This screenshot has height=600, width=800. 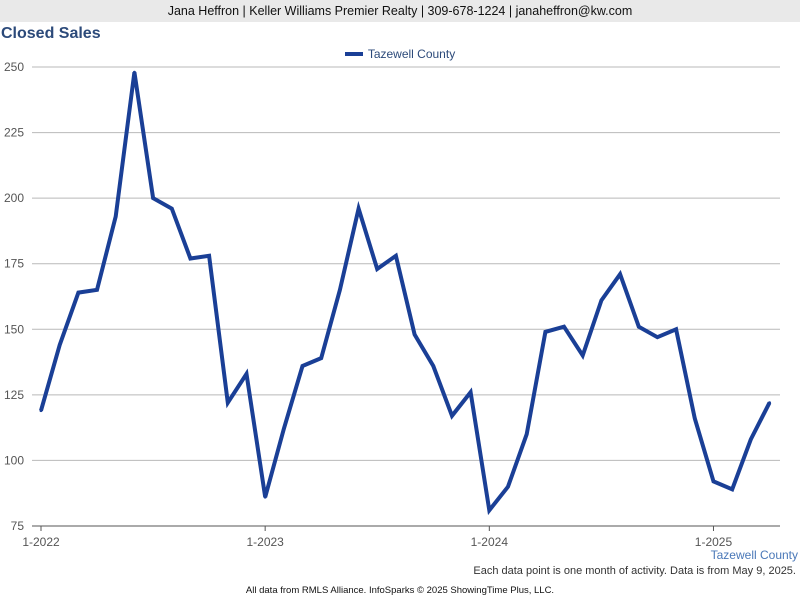 What do you see at coordinates (14, 264) in the screenshot?
I see `y-tick-label: 175` at bounding box center [14, 264].